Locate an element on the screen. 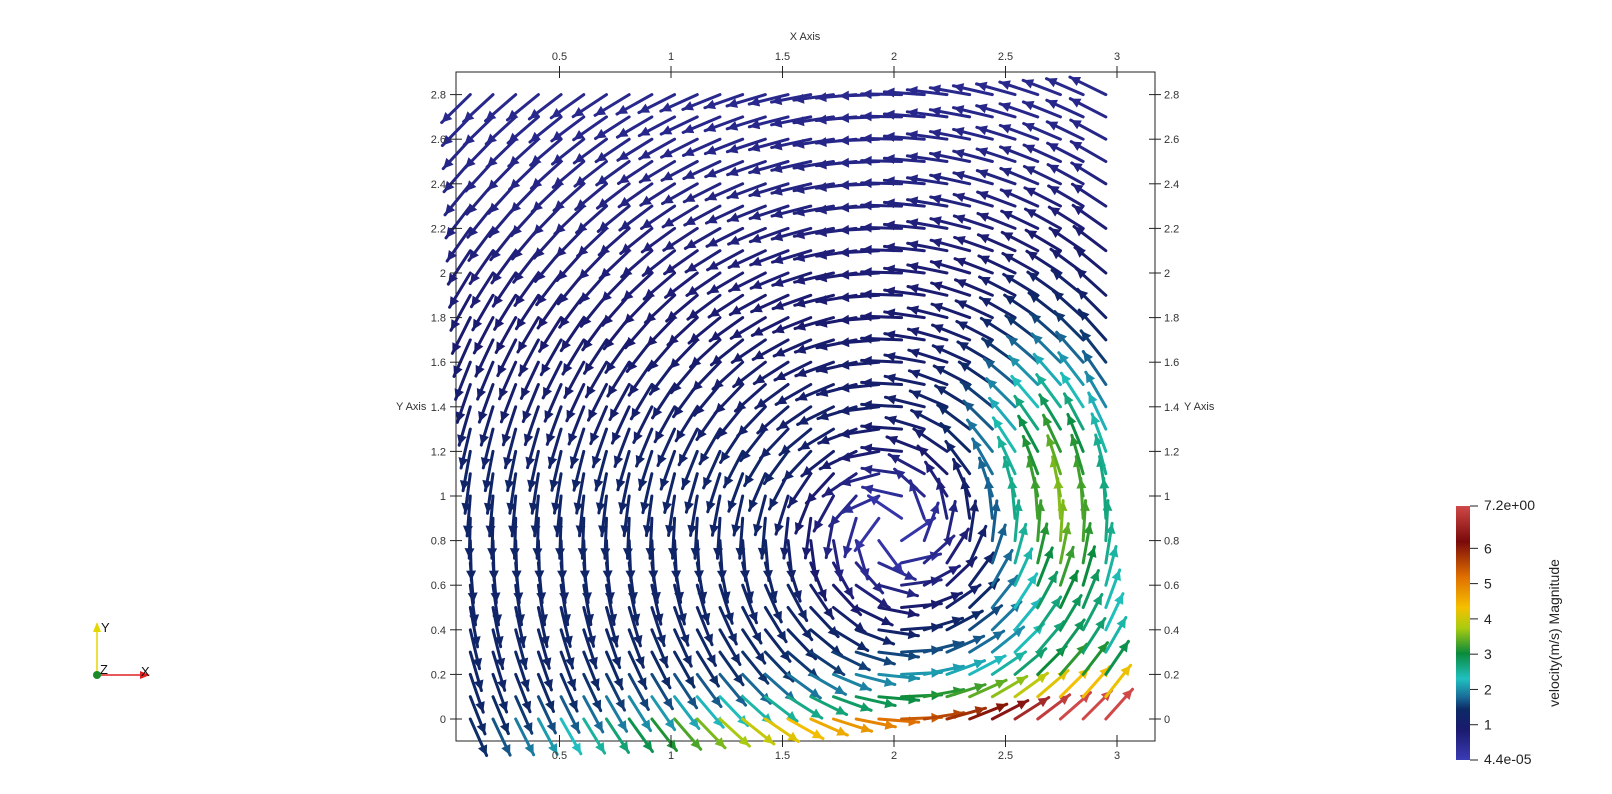 The height and width of the screenshot is (794, 1612). y-tick-label-right: 2.8 is located at coordinates (1171, 96).